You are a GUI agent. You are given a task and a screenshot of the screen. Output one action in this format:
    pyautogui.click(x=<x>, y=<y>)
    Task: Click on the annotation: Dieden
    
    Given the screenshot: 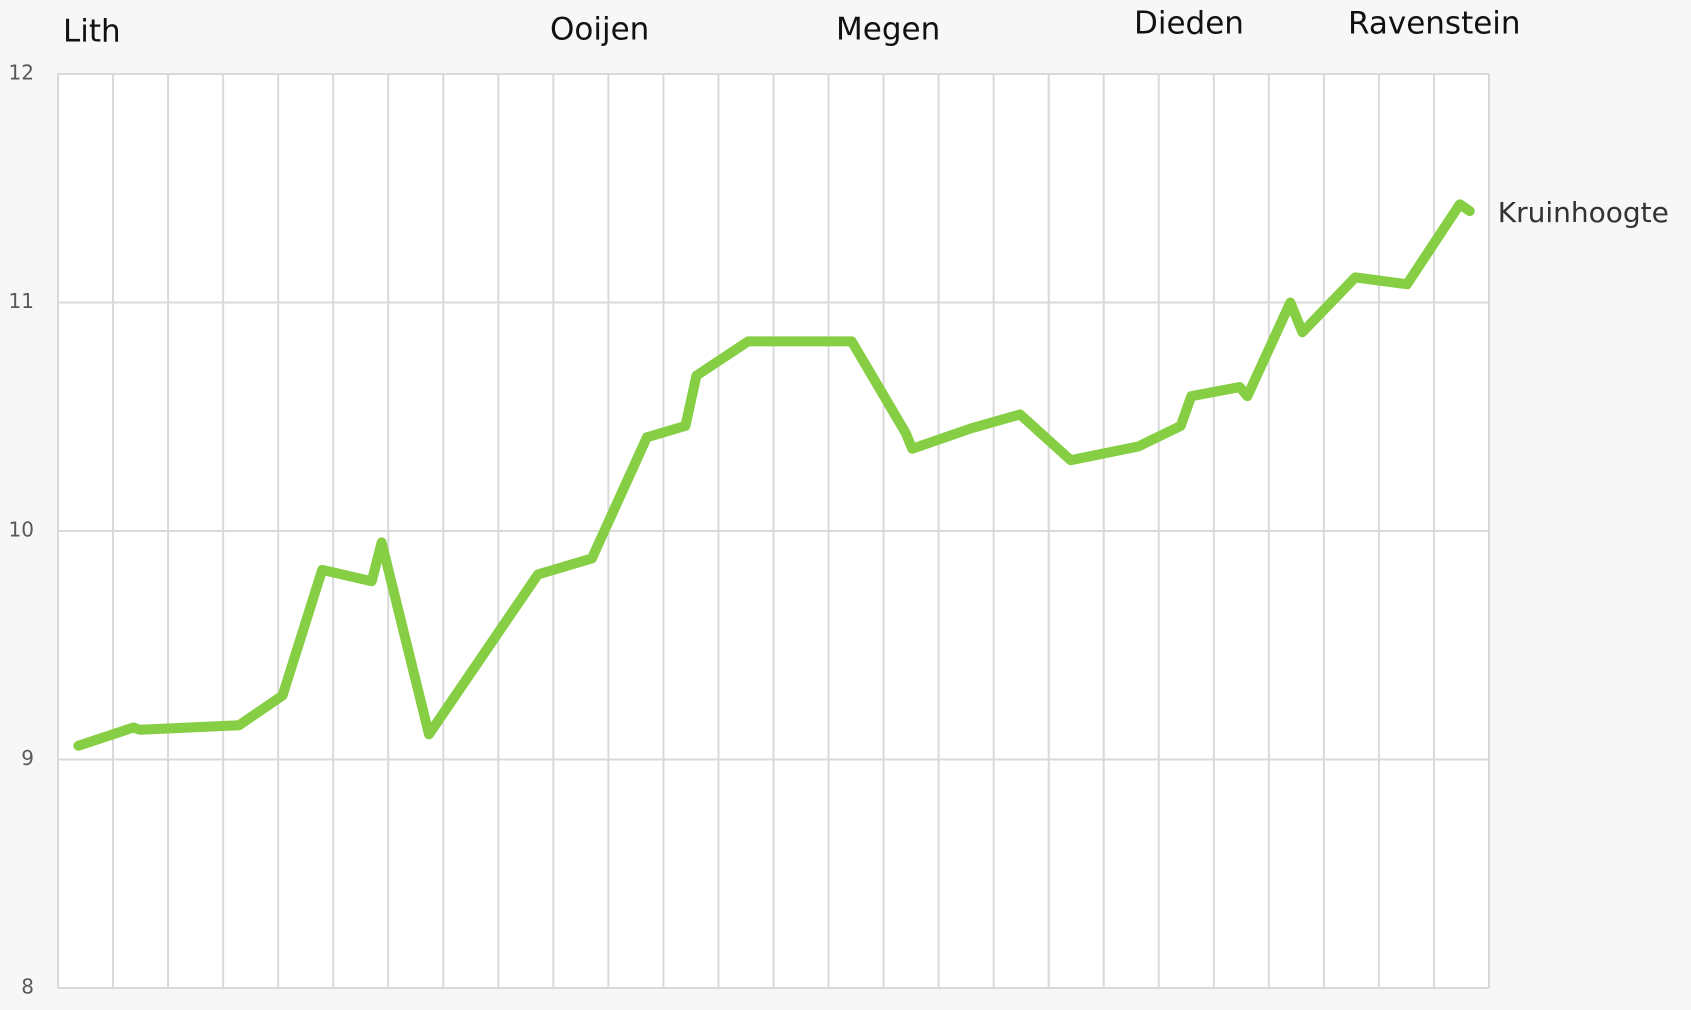 What is the action you would take?
    pyautogui.click(x=1189, y=24)
    